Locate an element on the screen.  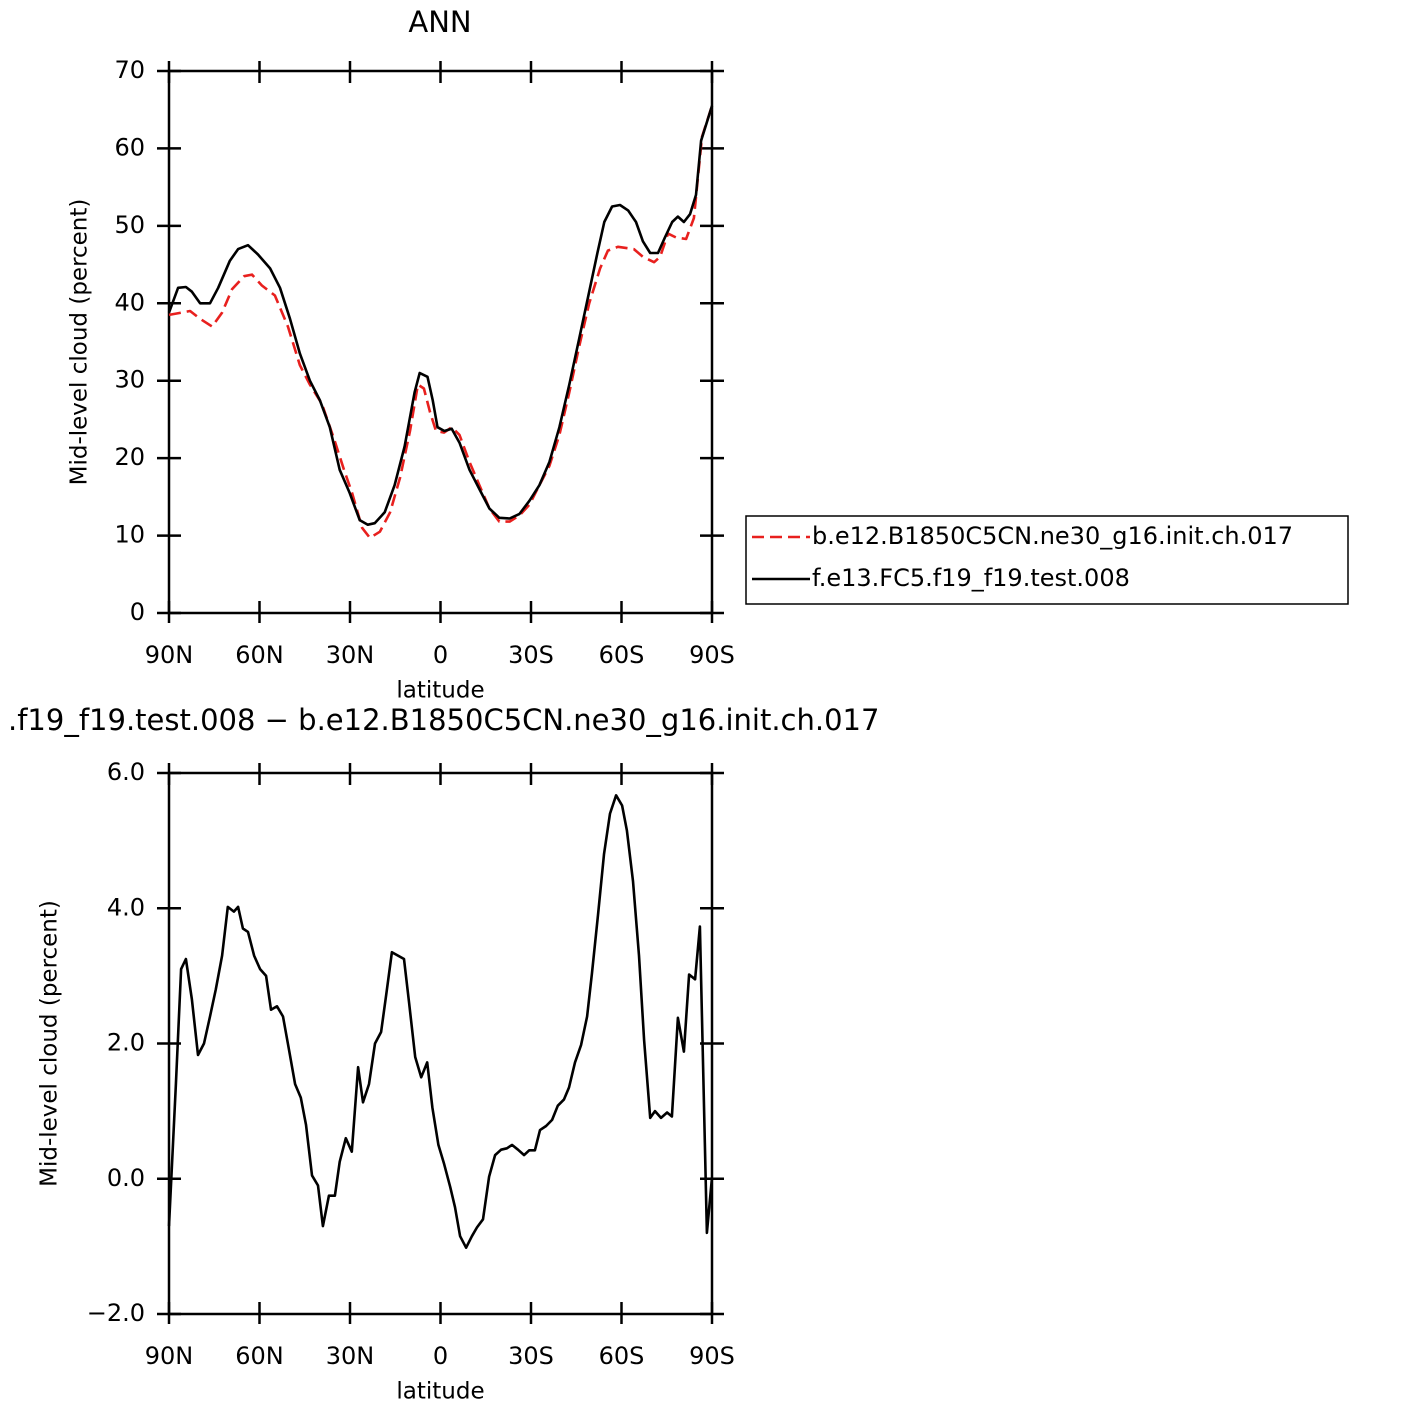
y-tick-label: 40 is located at coordinates (129, 302).